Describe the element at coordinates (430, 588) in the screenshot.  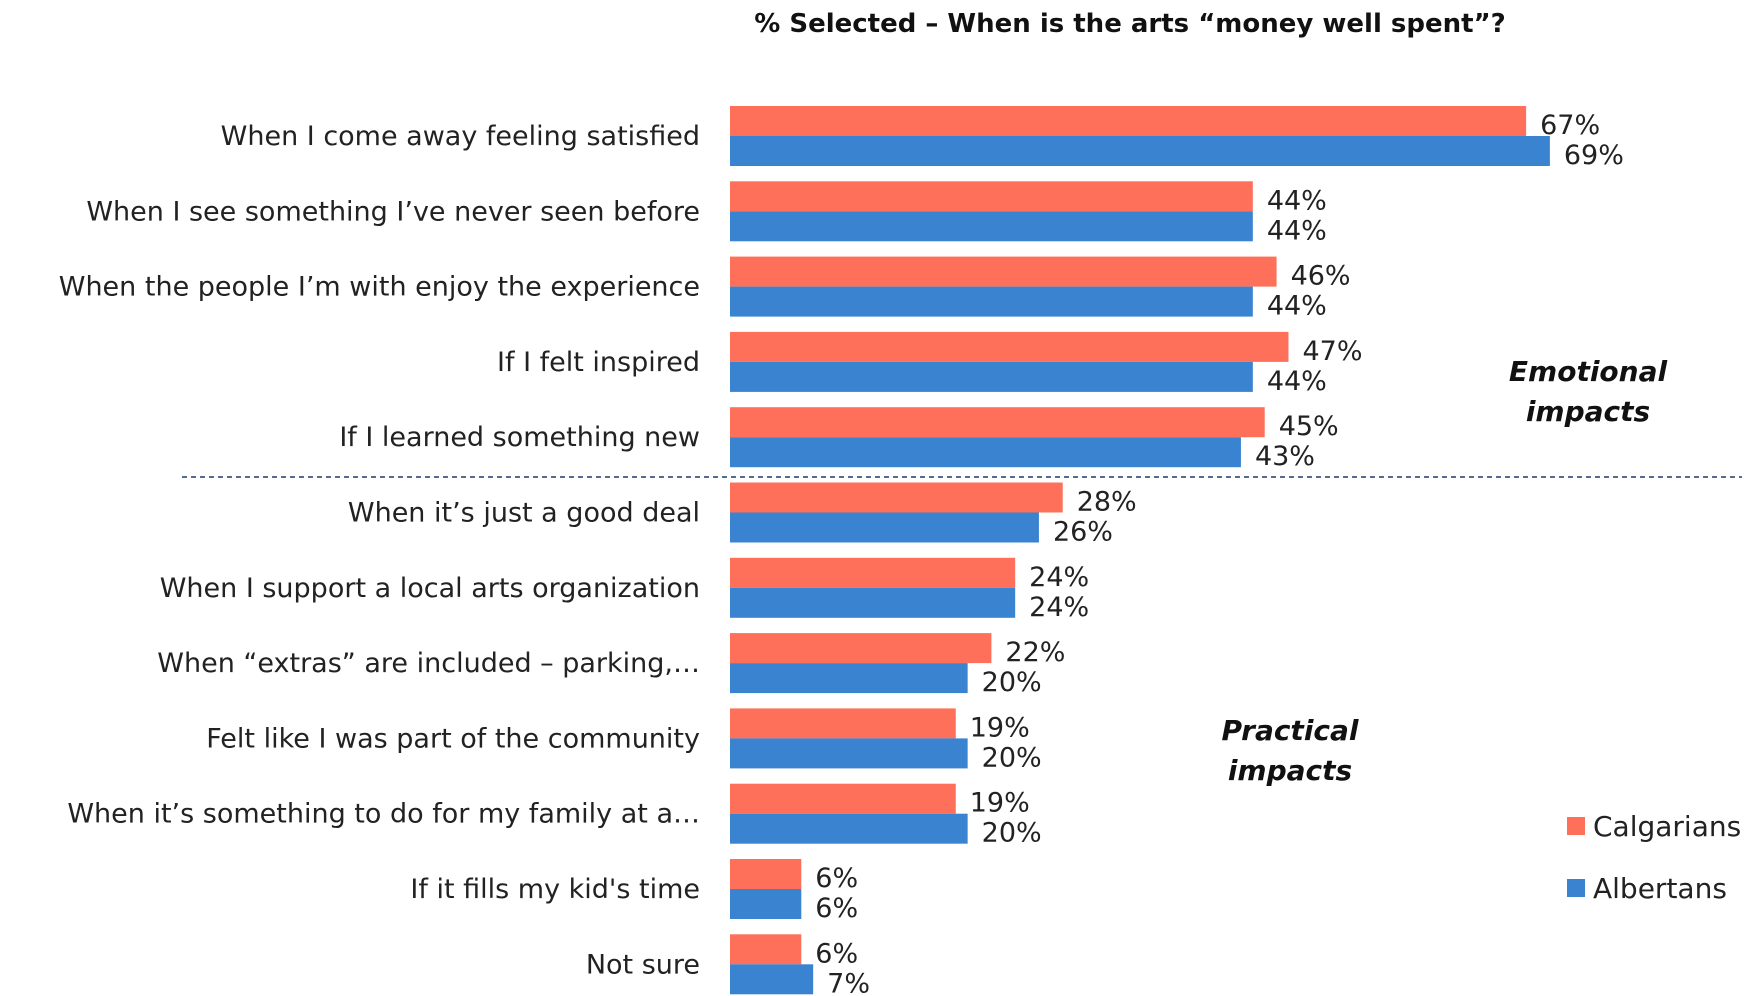
I see `category-label: When I support a local arts organization` at that location.